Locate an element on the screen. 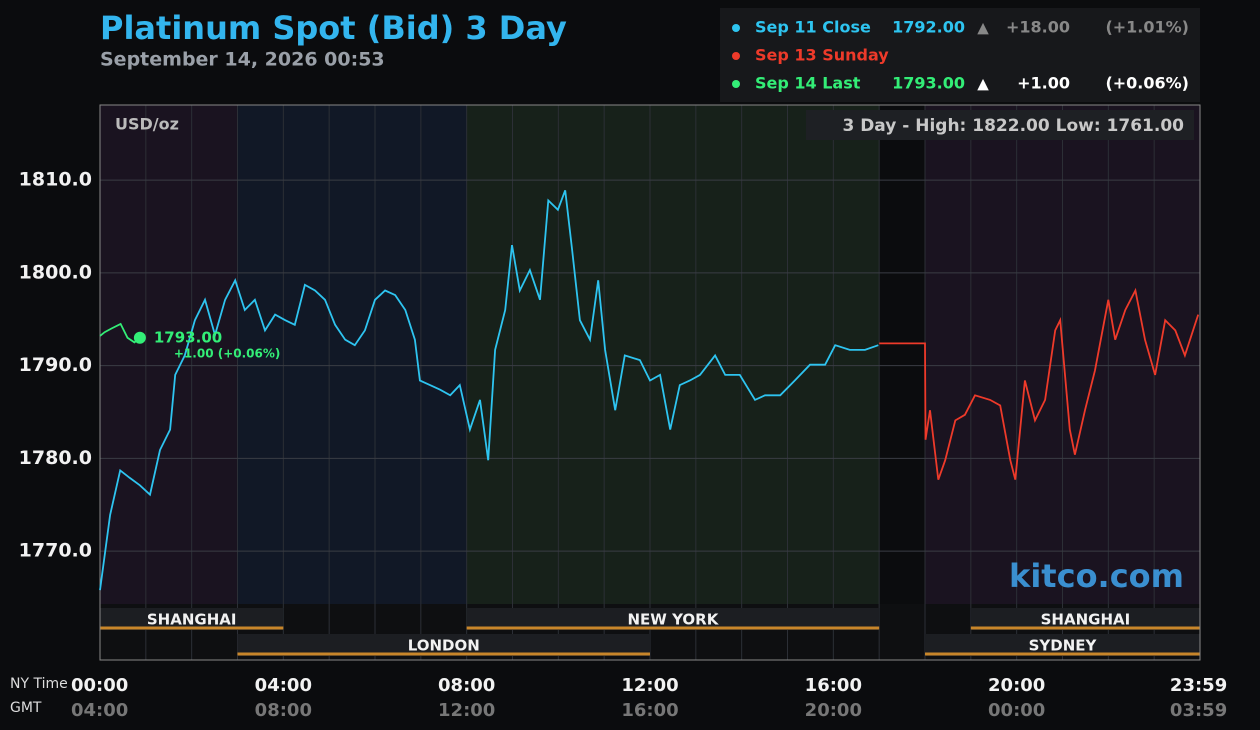  watermark: kitco.com is located at coordinates (1096, 576).